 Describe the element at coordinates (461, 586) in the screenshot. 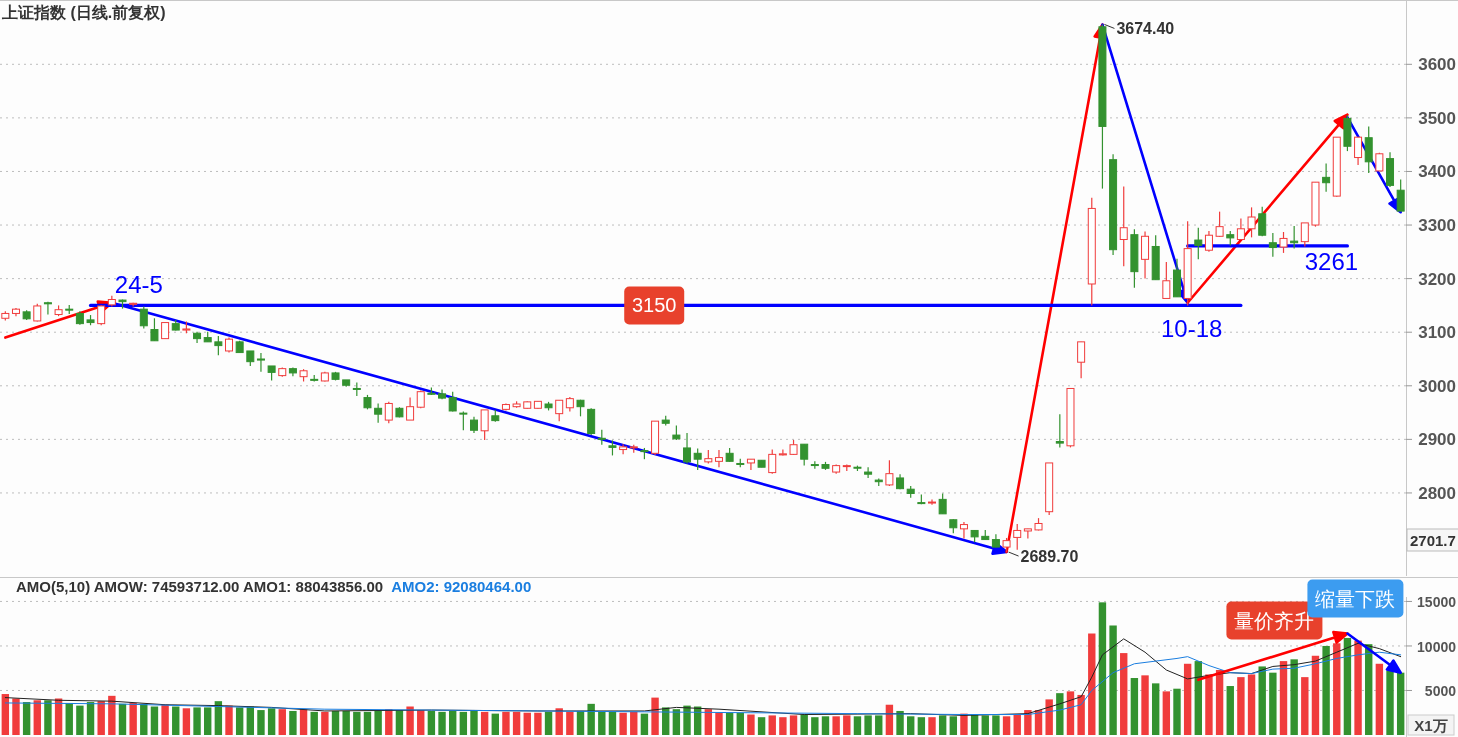

I see `chart-subtitle: AMO2: 92080464.00` at that location.